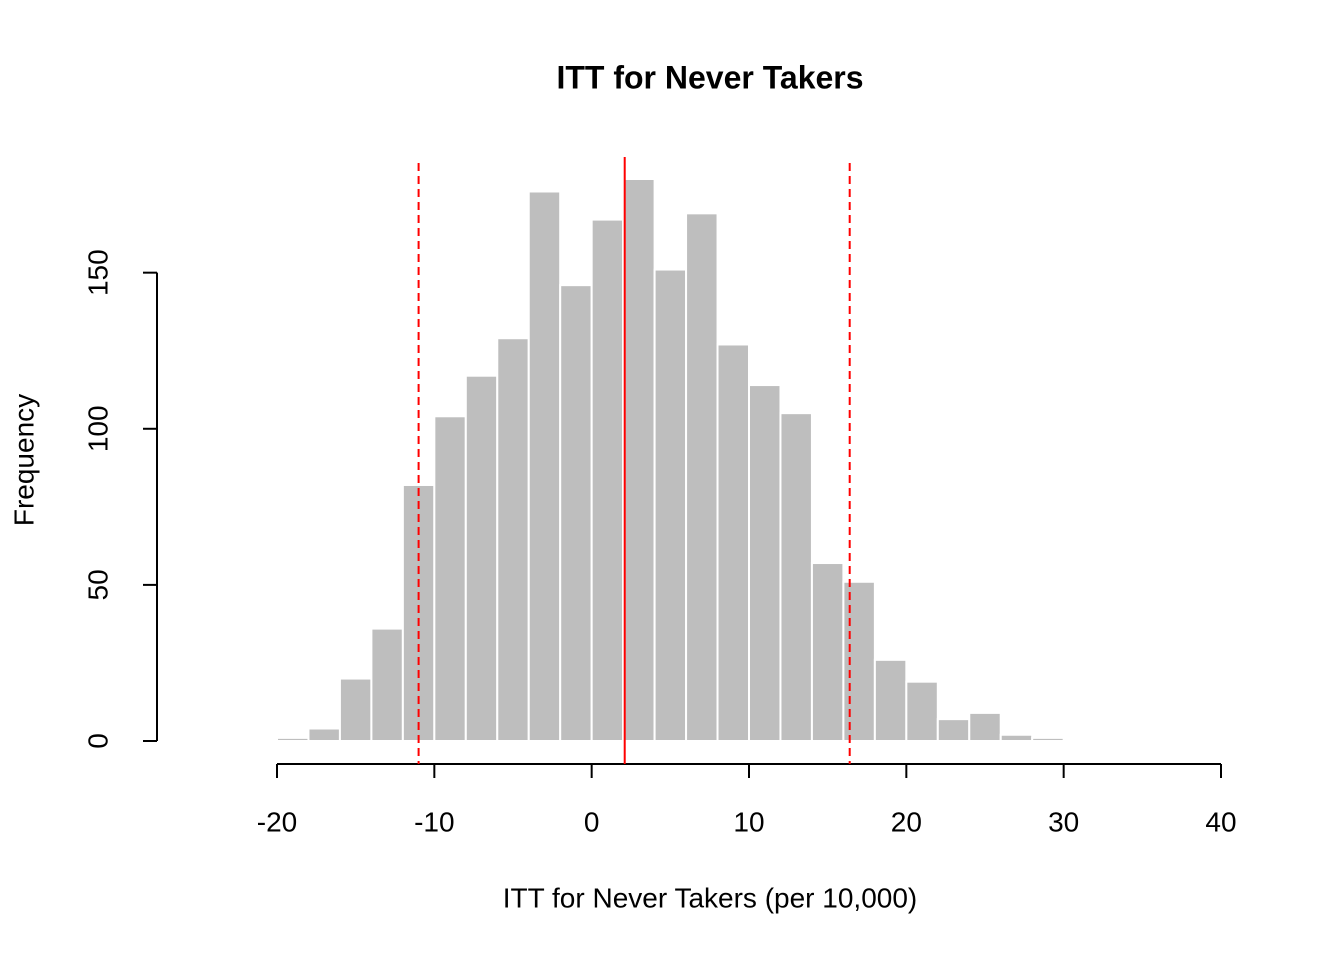  I want to click on x-tick-label: 30, so click(1063, 821).